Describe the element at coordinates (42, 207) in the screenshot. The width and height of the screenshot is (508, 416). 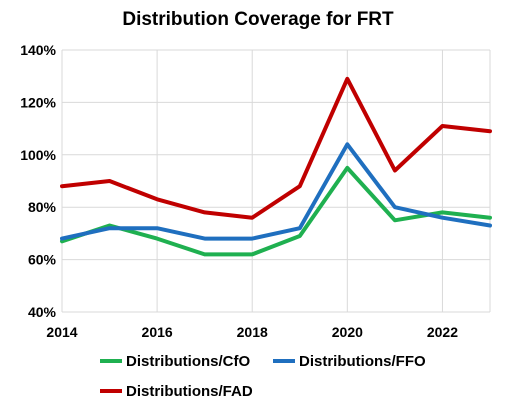
I see `y-tick-label: 80%` at that location.